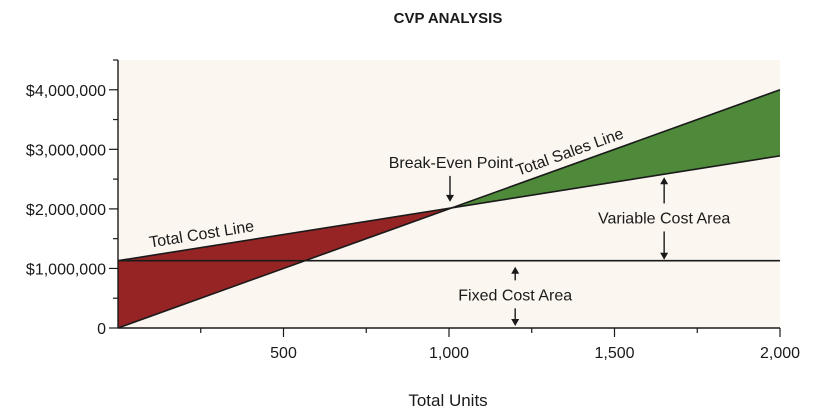  Describe the element at coordinates (780, 353) in the screenshot. I see `x-tick-label: 2,000` at that location.